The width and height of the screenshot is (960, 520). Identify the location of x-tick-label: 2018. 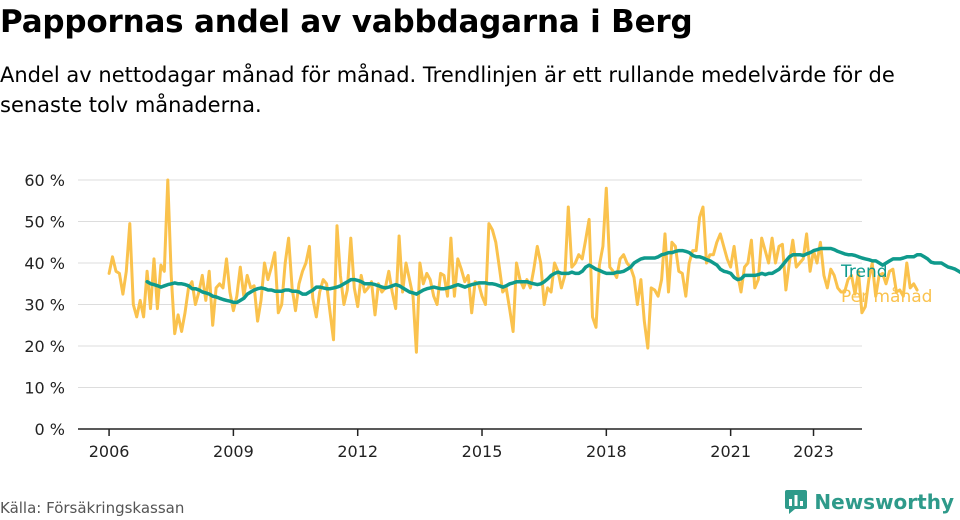
(606, 451).